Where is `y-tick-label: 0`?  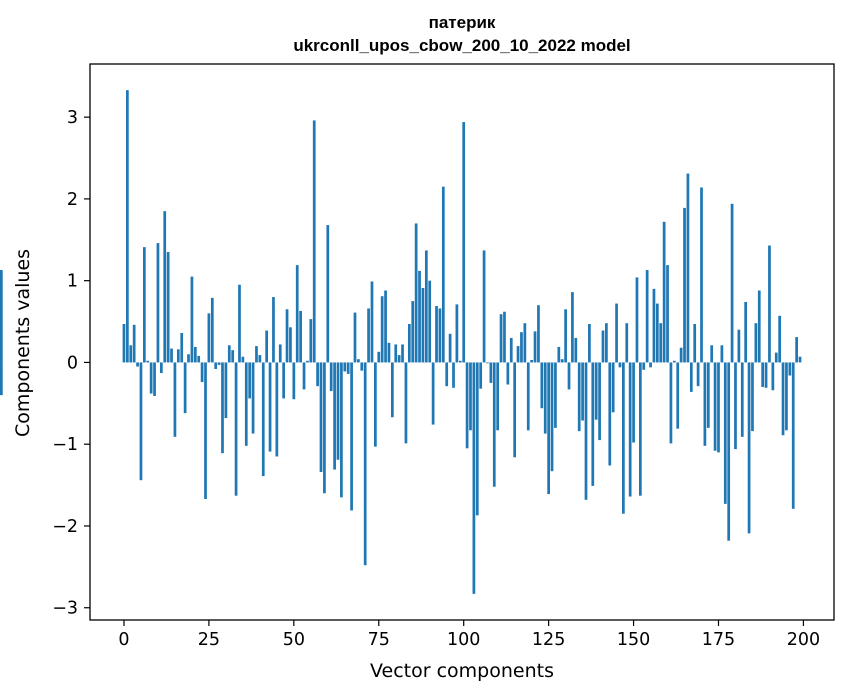 y-tick-label: 0 is located at coordinates (72, 363).